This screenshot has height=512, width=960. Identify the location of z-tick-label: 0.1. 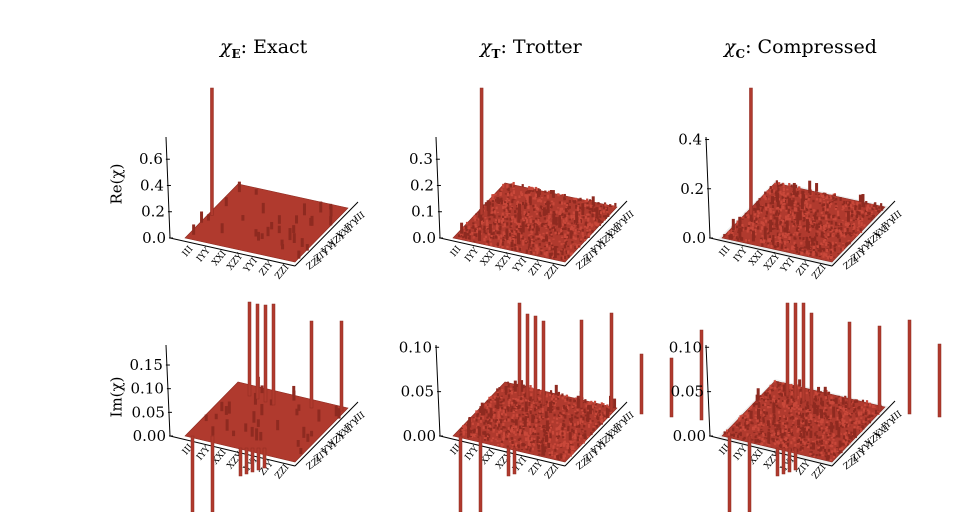
(423, 212).